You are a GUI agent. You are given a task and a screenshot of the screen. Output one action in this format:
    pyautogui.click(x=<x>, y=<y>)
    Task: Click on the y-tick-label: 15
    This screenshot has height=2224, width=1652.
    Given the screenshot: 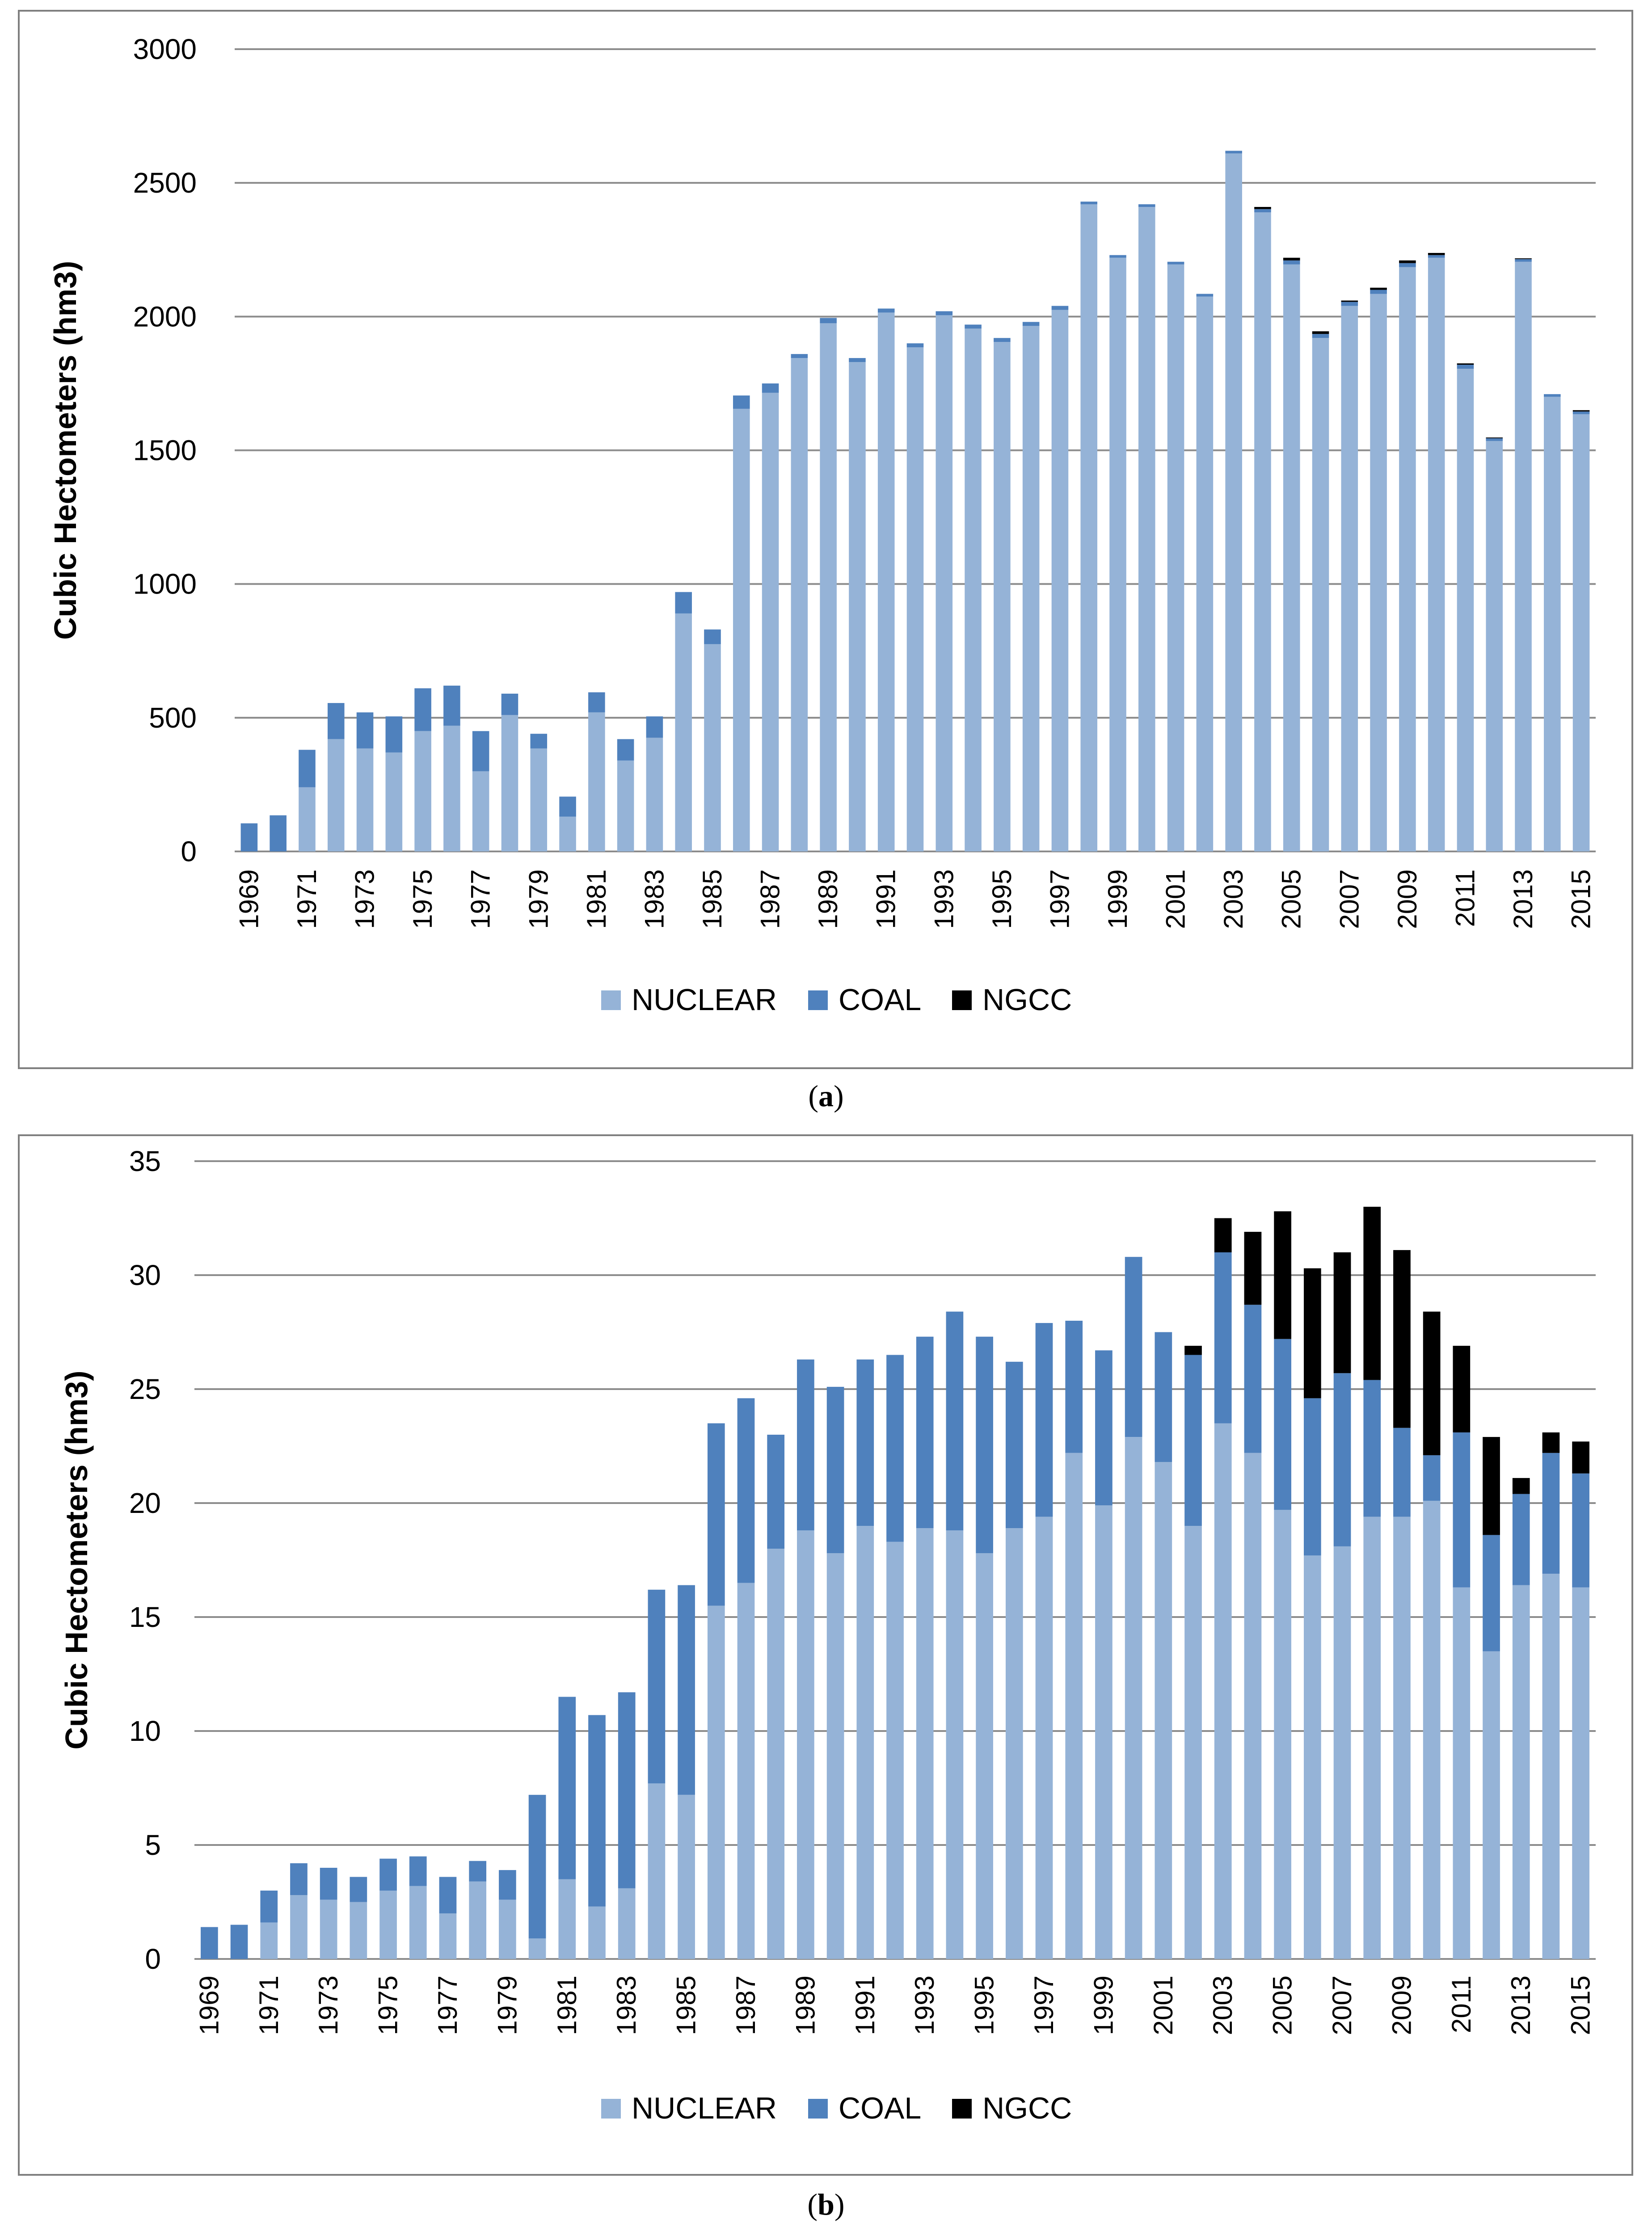 What is the action you would take?
    pyautogui.click(x=145, y=1617)
    